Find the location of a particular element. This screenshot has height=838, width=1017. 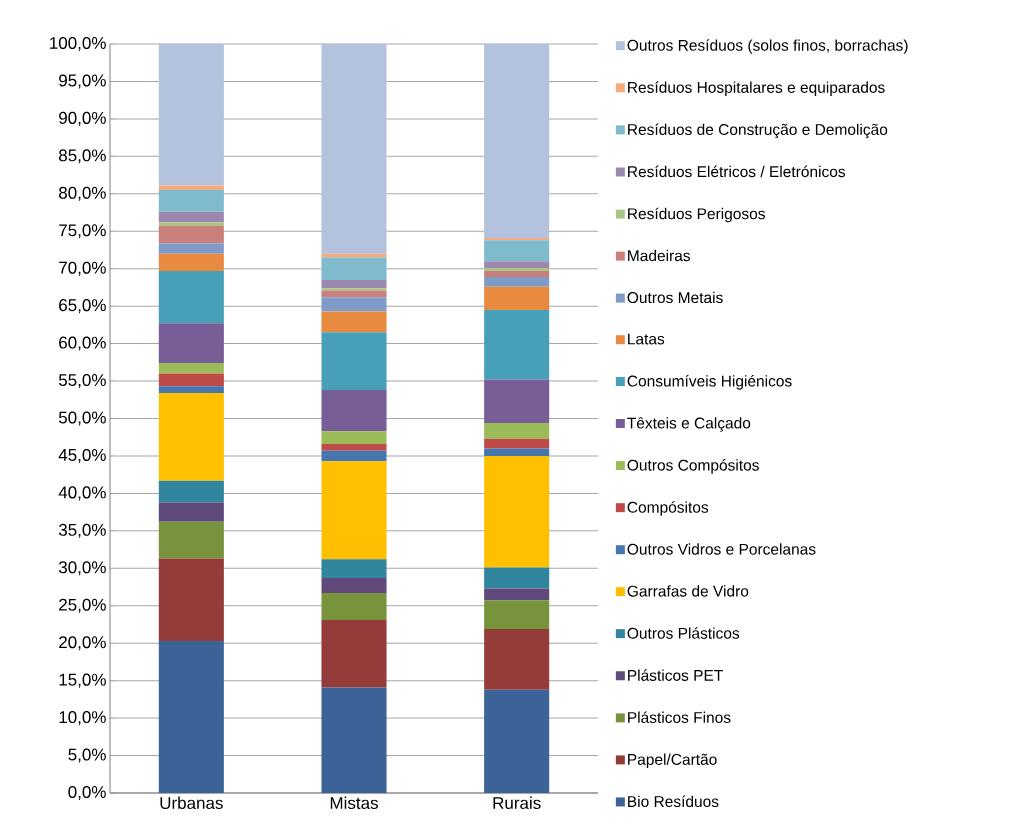

y-tick-label: 5,0% is located at coordinates (87, 755).